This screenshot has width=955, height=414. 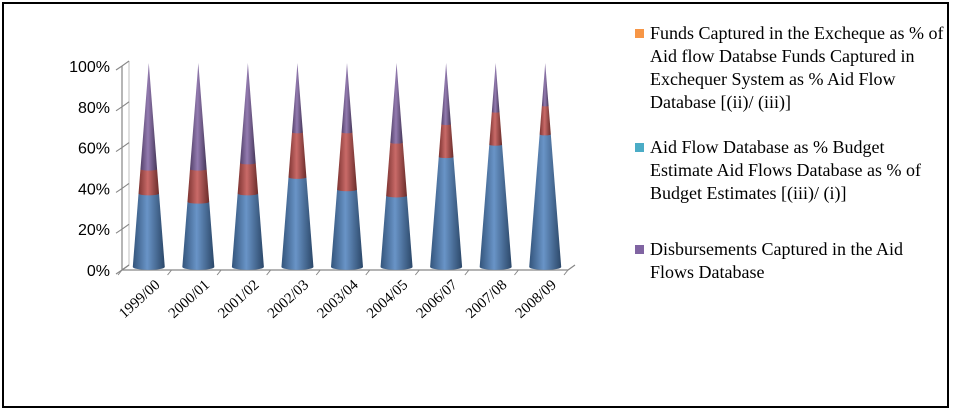 What do you see at coordinates (387, 299) in the screenshot?
I see `x-tick-label: 2004/05` at bounding box center [387, 299].